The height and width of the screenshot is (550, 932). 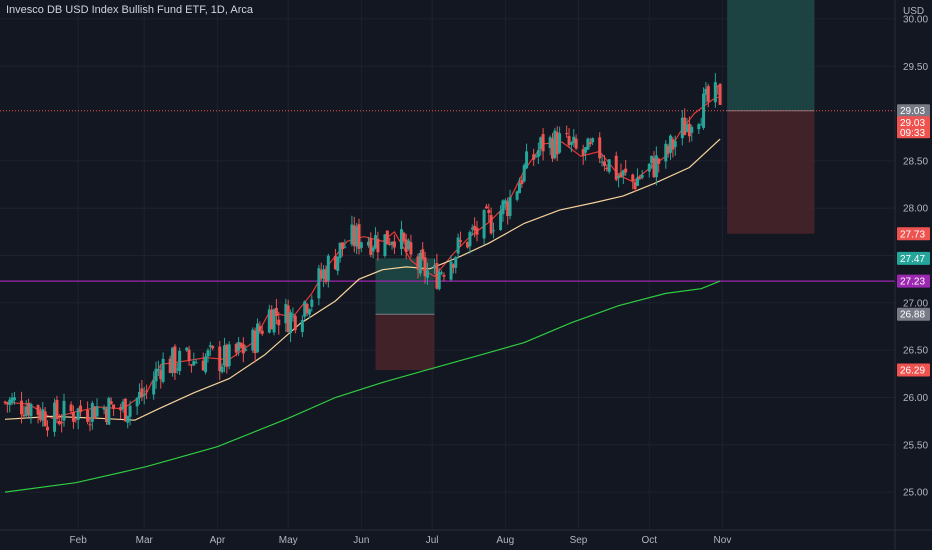 I want to click on y-tick-label: 25.00, so click(x=915, y=493).